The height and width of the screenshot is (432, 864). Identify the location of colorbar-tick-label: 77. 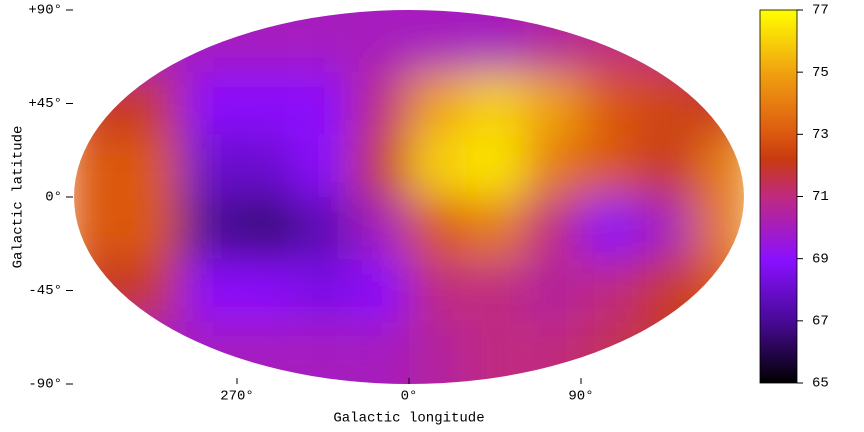
(820, 11).